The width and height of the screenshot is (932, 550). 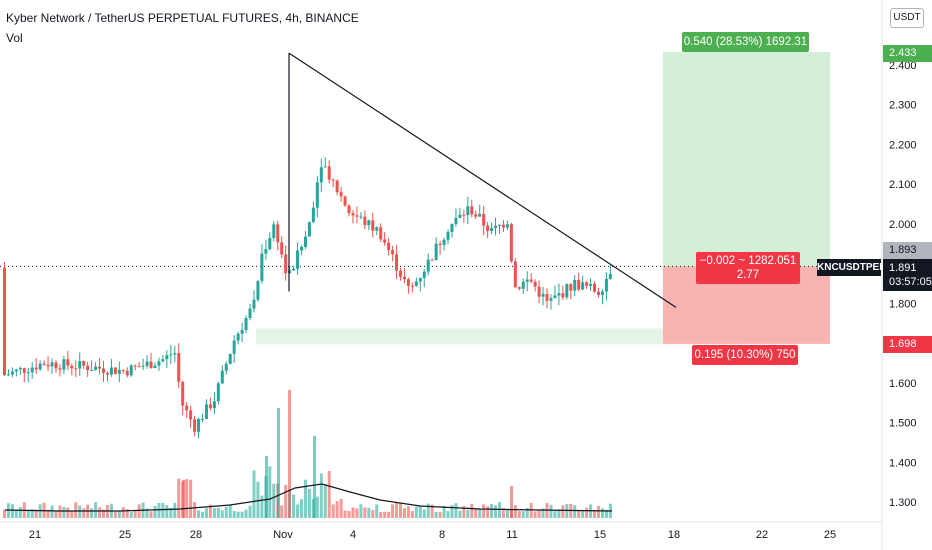 What do you see at coordinates (903, 503) in the screenshot?
I see `y-tick-label: 1.300` at bounding box center [903, 503].